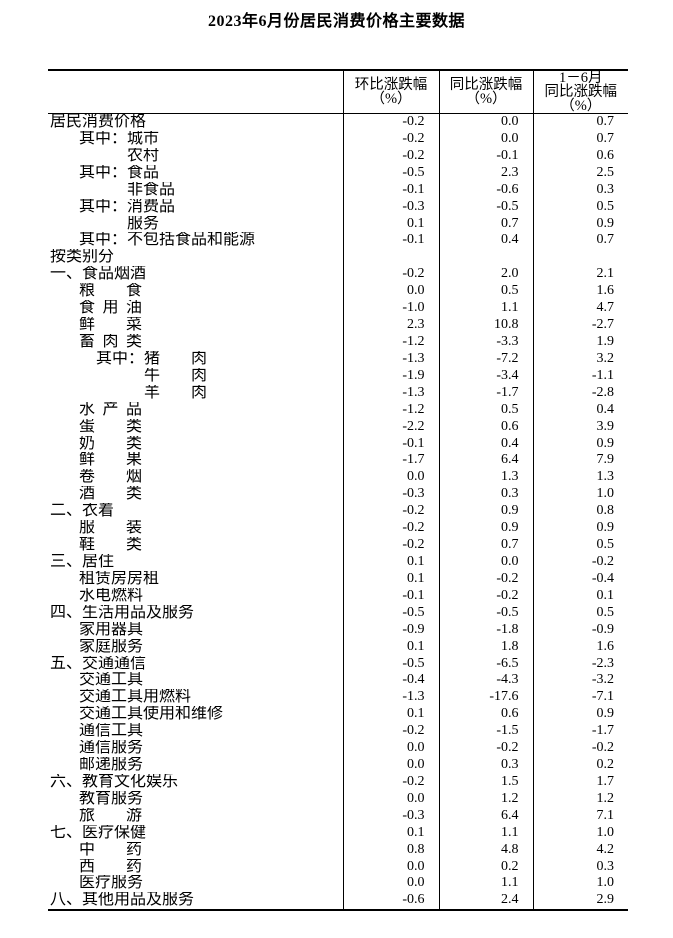 The image size is (673, 938). I want to click on yoy-value: 2.0, so click(485, 275).